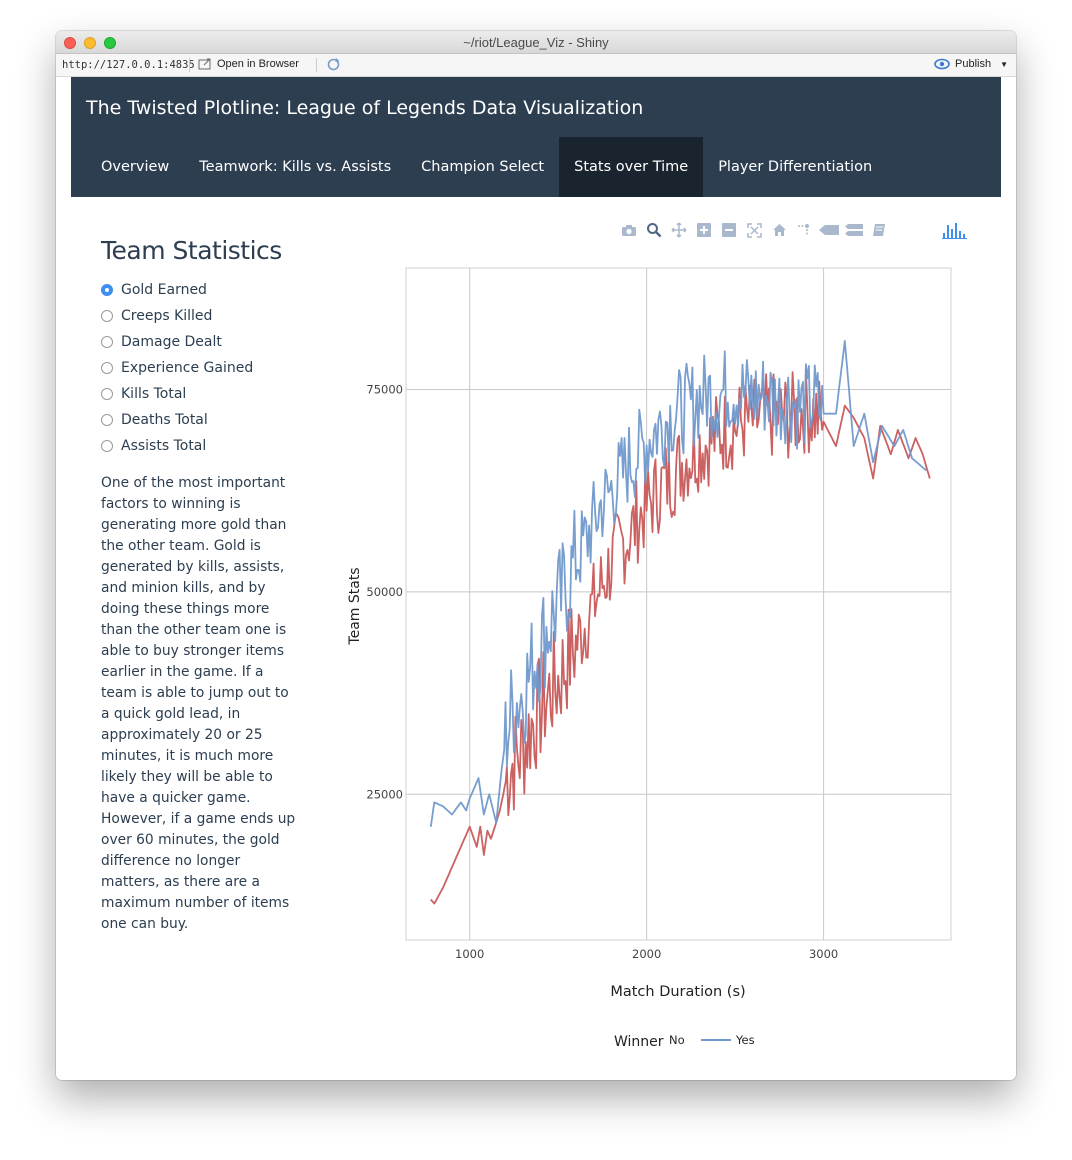  Describe the element at coordinates (204, 64) in the screenshot. I see `browser-window-icon` at that location.